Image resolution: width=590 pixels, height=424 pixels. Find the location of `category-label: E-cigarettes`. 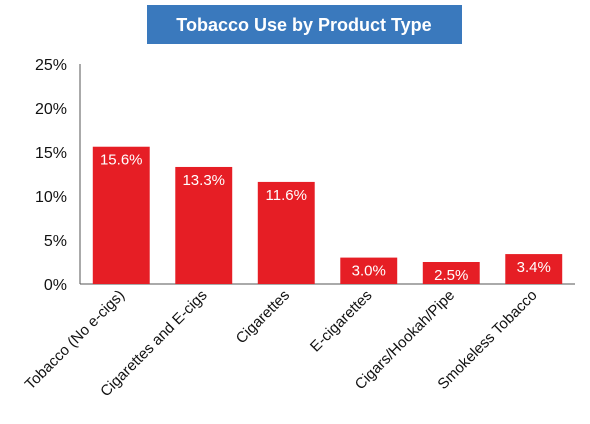

category-label: E-cigarettes is located at coordinates (341, 321).